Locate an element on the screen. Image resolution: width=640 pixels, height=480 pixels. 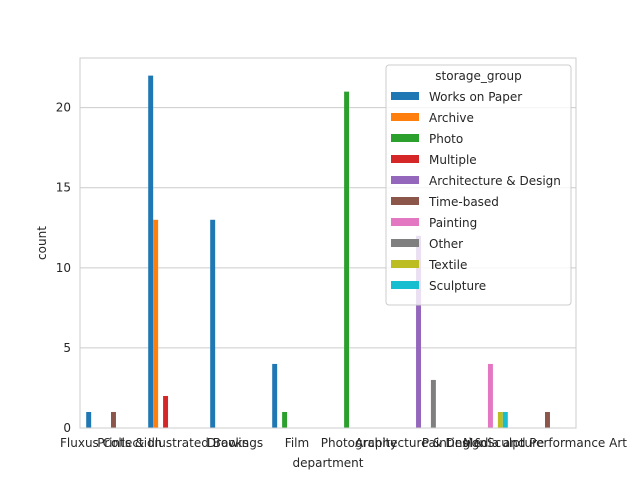
legend-frame is located at coordinates (478, 185).